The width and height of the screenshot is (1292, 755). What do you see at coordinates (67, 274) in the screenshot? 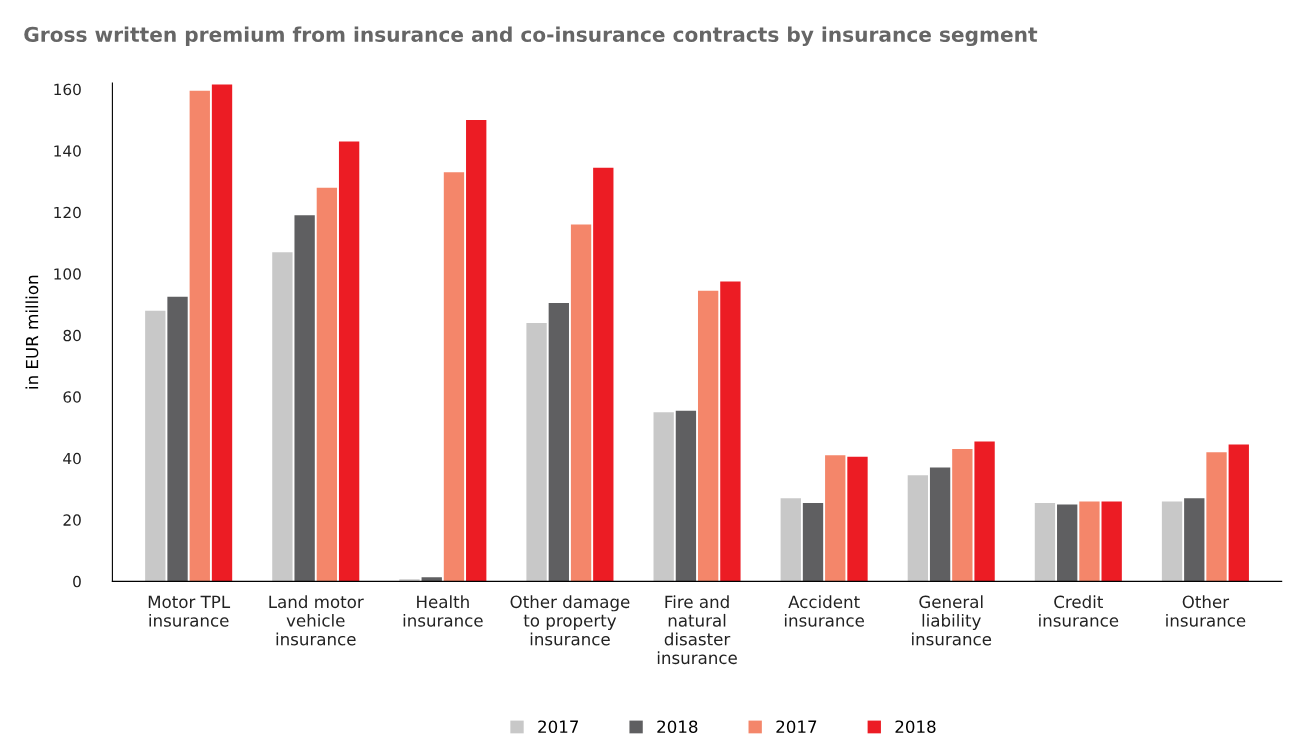
I see `y-tick-label: 100` at bounding box center [67, 274].